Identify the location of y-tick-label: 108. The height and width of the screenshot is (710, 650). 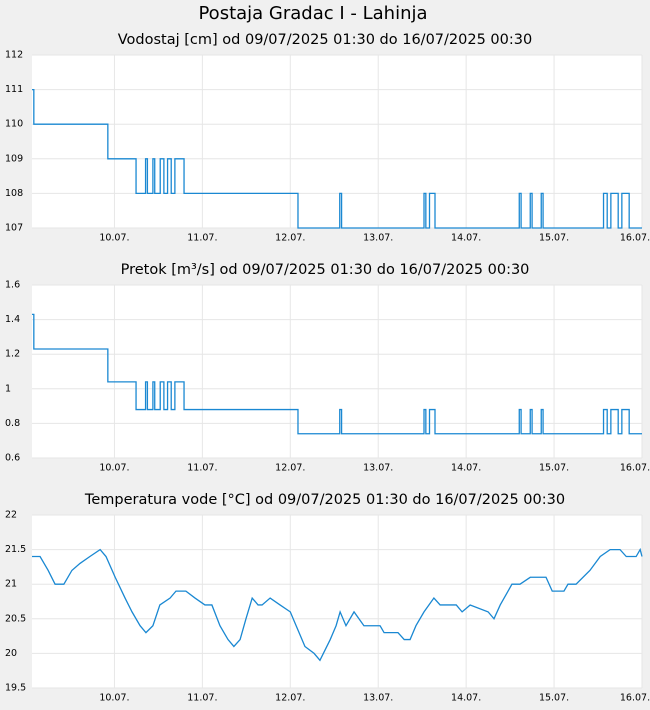
(14, 193).